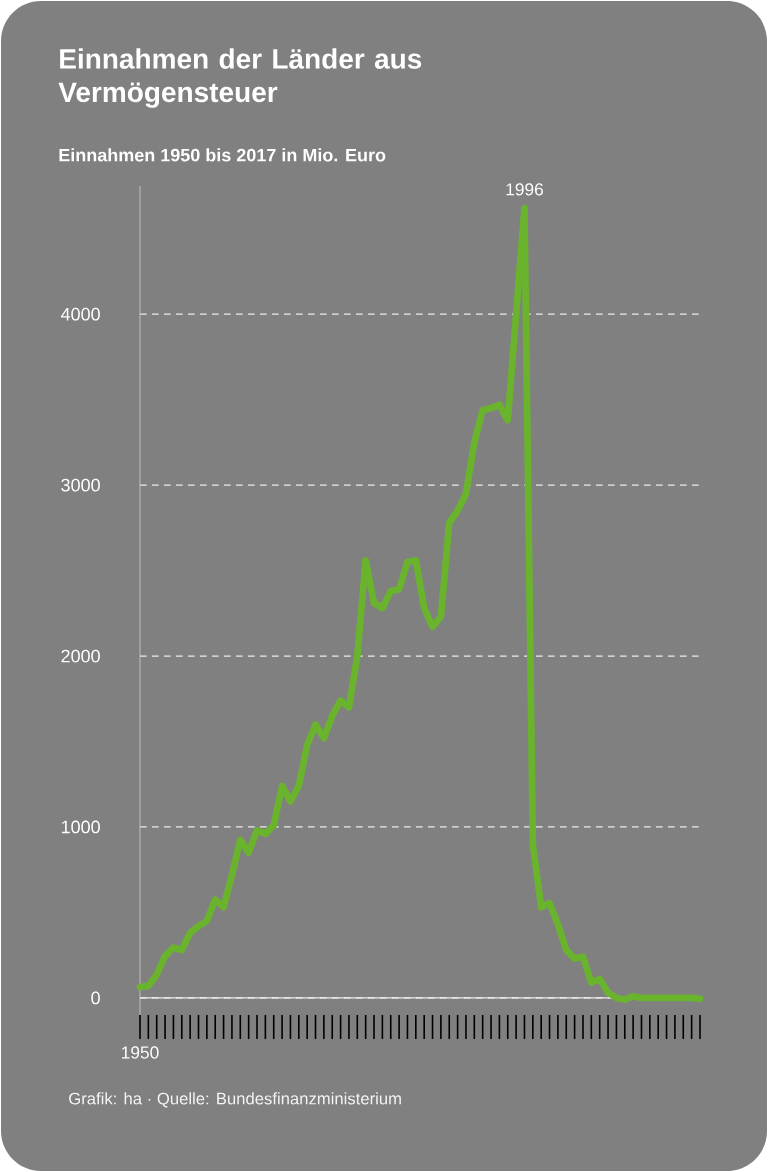 The height and width of the screenshot is (1172, 768). Describe the element at coordinates (80, 656) in the screenshot. I see `y-tick-label: 2000` at that location.